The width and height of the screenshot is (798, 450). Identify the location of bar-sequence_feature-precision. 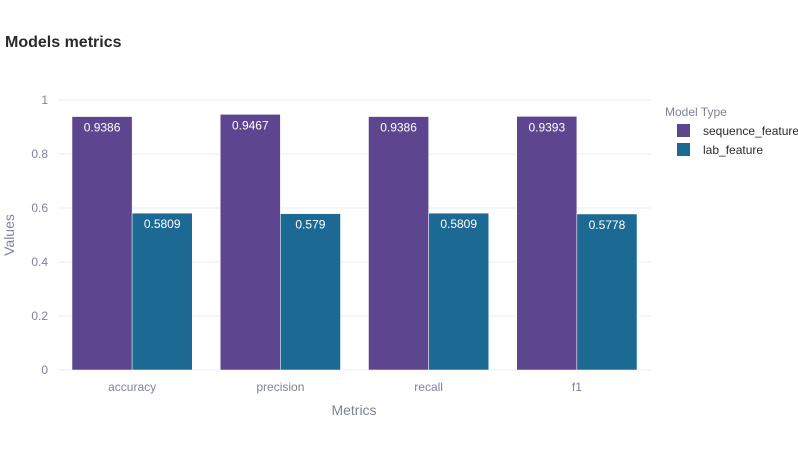
(250, 242).